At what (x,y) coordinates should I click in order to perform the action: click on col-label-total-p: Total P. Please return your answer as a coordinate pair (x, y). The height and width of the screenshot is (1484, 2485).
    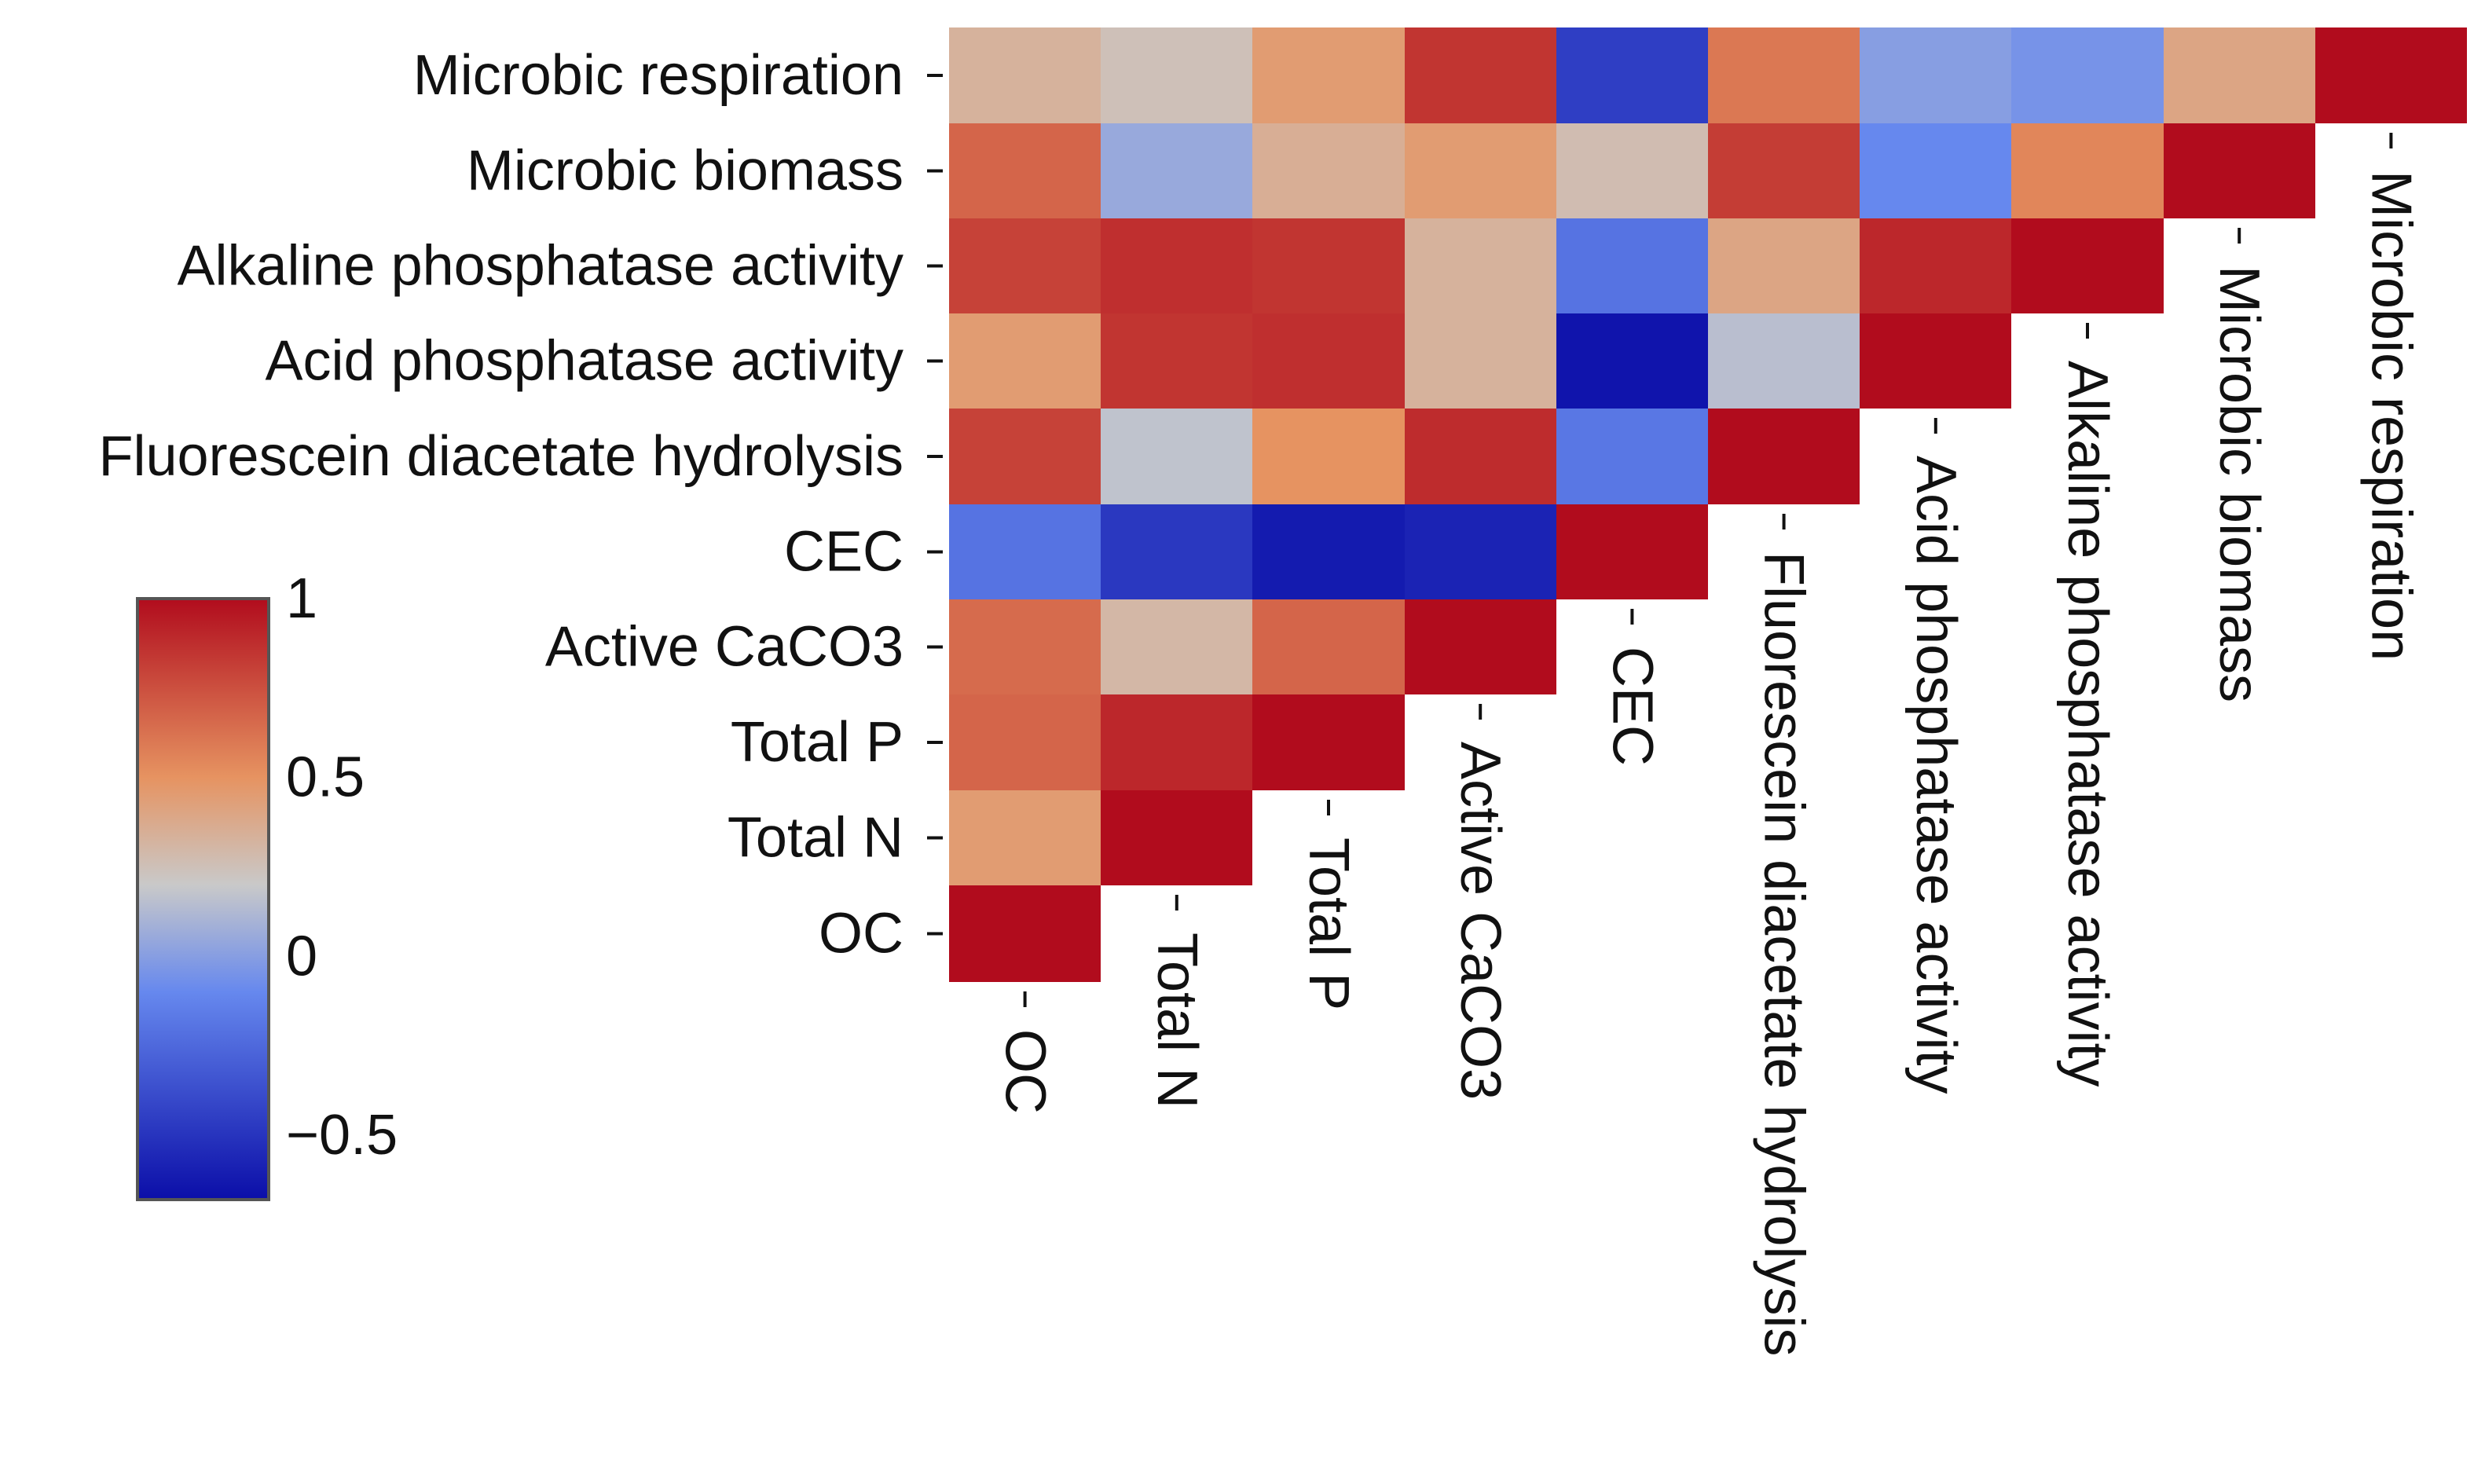
    Looking at the image, I should click on (1328, 923).